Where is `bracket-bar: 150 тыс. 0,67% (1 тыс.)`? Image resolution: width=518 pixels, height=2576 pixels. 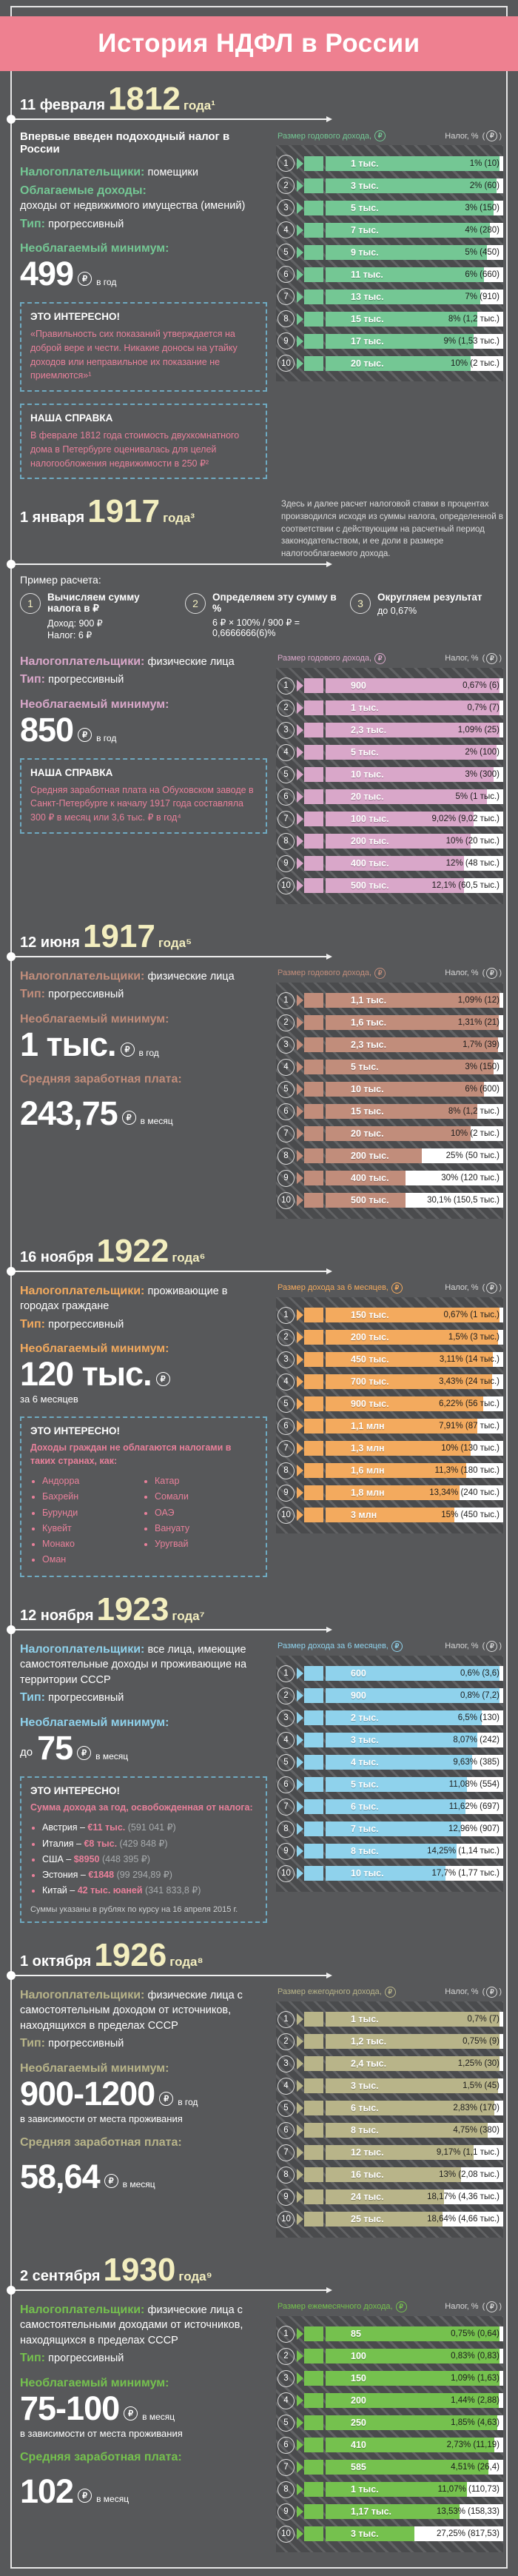
bracket-bar: 150 тыс. 0,67% (1 тыс.) is located at coordinates (414, 1315).